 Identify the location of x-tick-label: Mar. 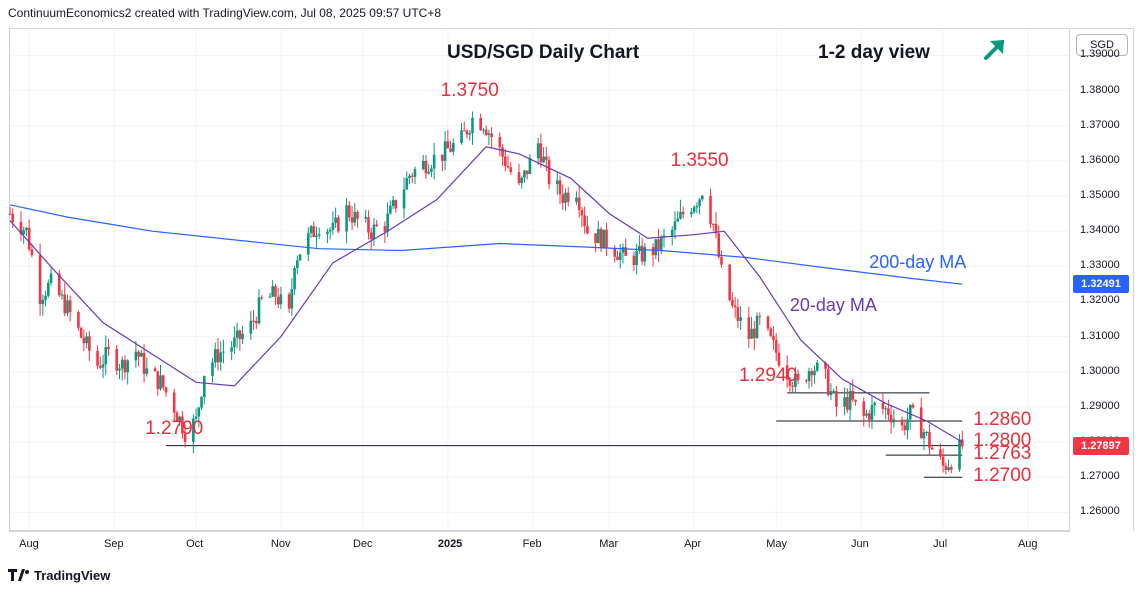
(609, 544).